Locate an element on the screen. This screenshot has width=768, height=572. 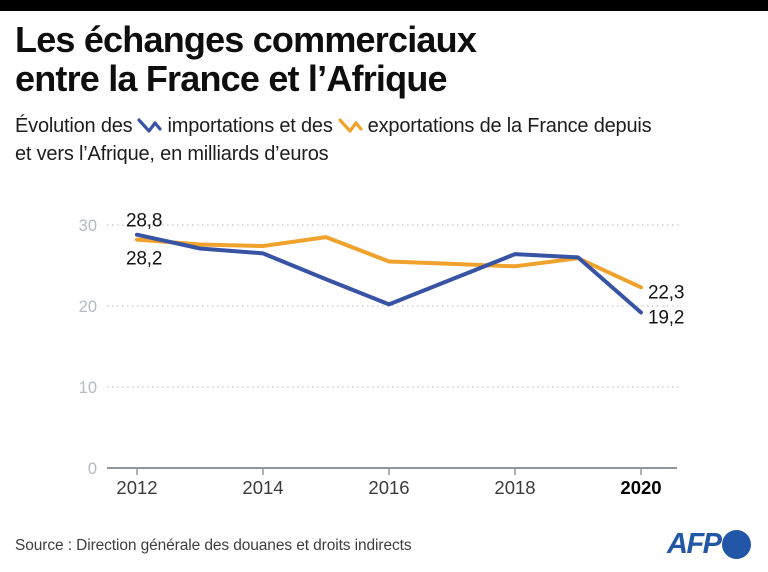
x-tick-label: 2018 is located at coordinates (514, 487).